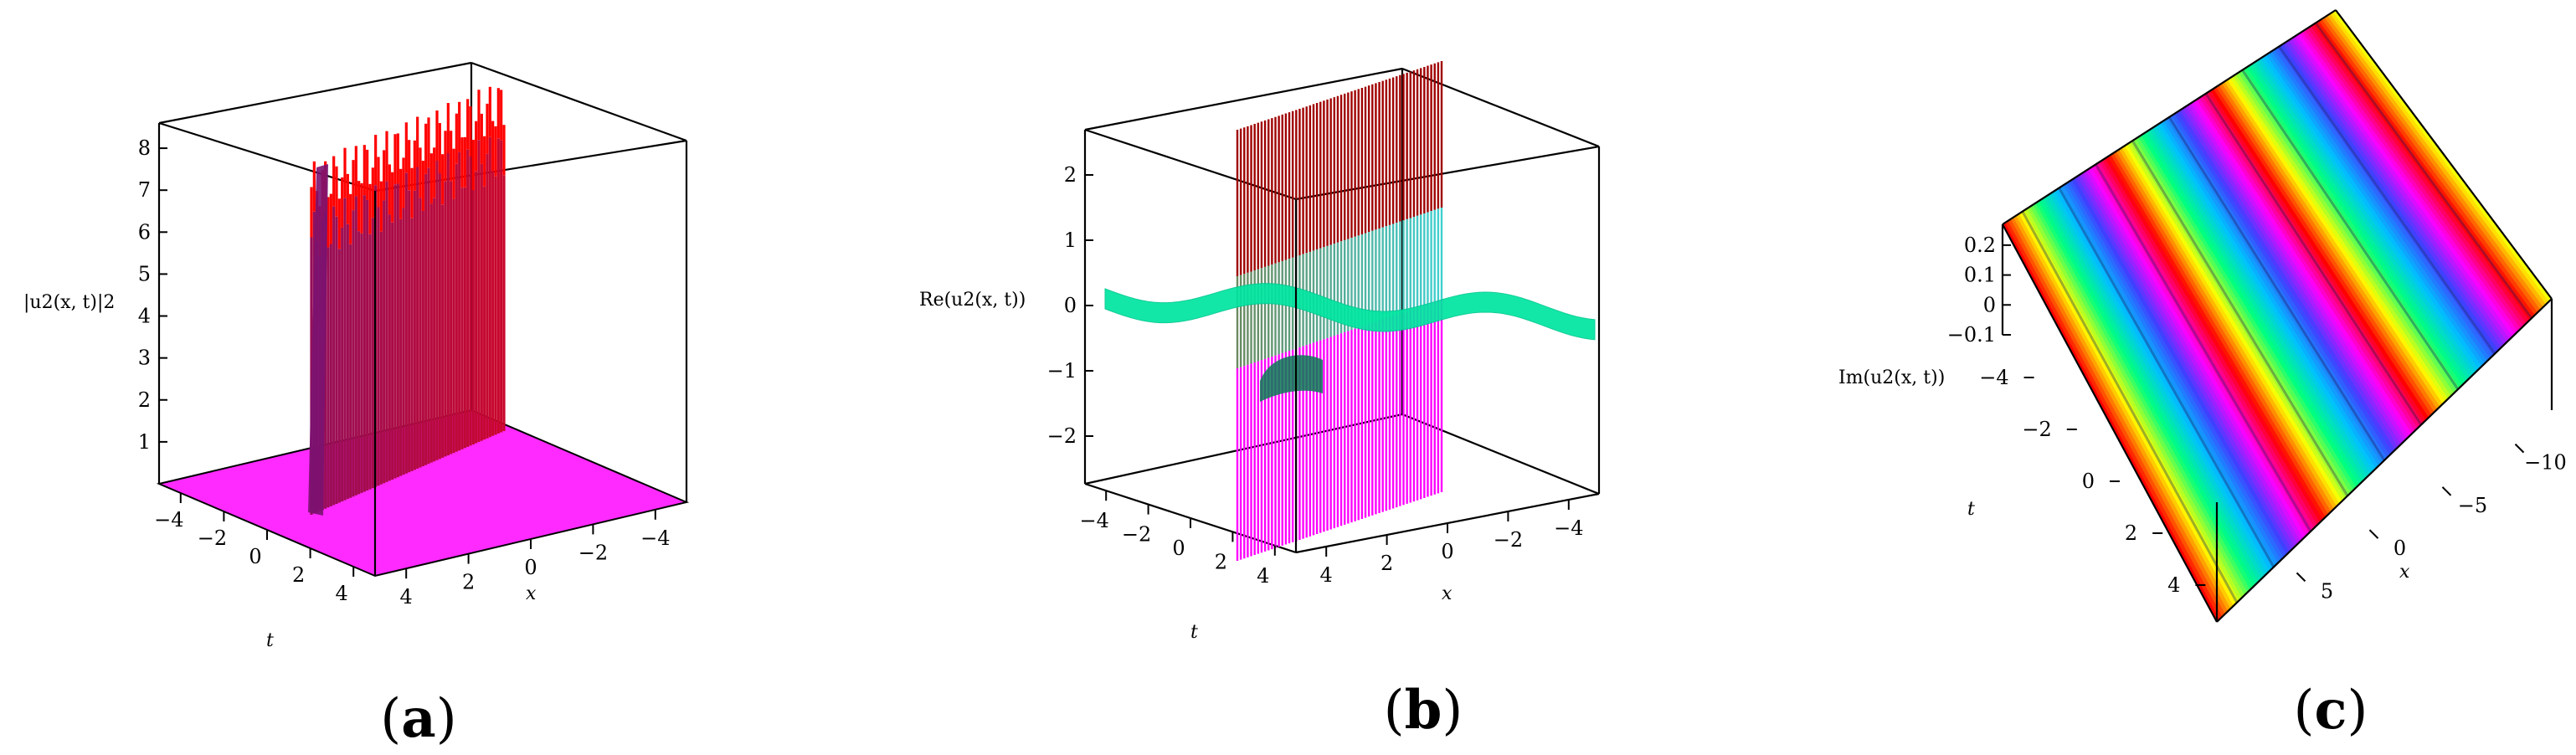  I want to click on caption-b: (b), so click(1423, 710).